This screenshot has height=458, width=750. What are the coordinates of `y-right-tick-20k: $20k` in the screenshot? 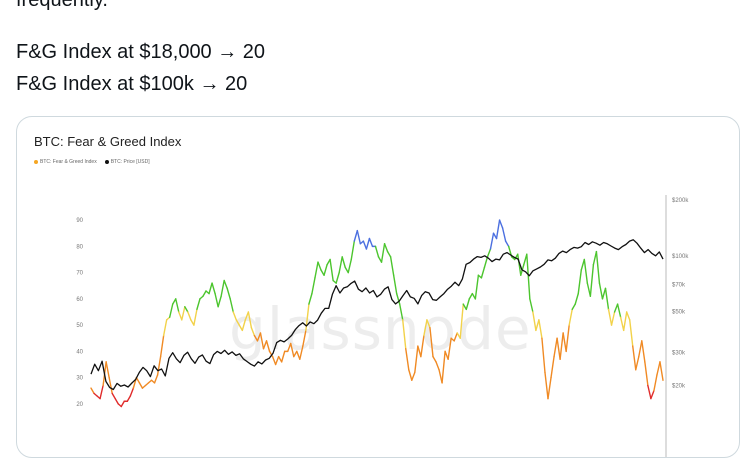 It's located at (679, 386).